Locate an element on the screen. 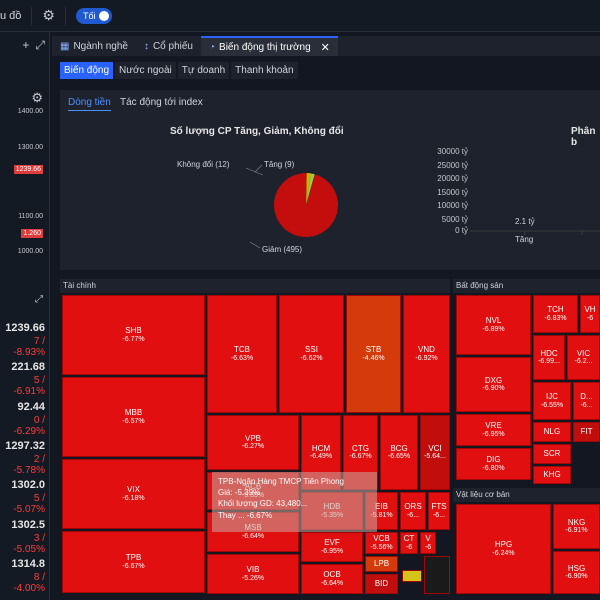 Image resolution: width=600 pixels, height=600 pixels. tooltip-line: Thay ... -6.67% is located at coordinates (245, 515).